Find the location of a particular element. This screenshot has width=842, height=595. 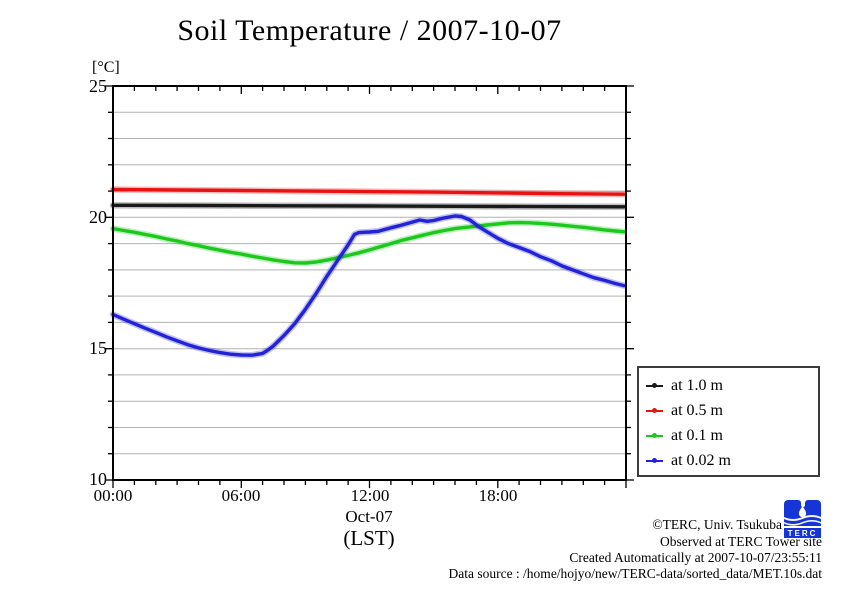

x-tick-label-0000: 00:00 is located at coordinates (113, 495).